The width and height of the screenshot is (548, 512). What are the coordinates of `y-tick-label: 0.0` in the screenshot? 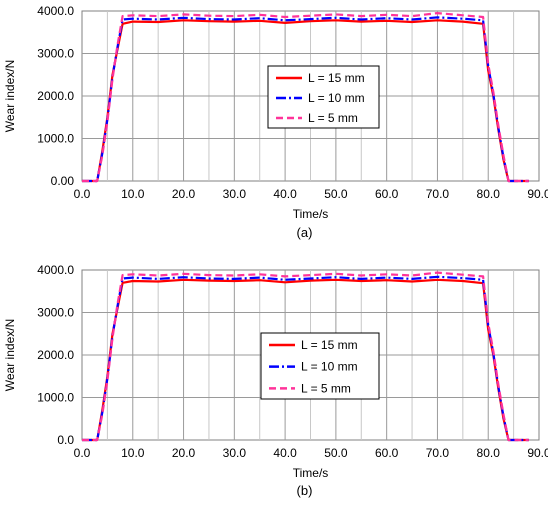 It's located at (65, 440).